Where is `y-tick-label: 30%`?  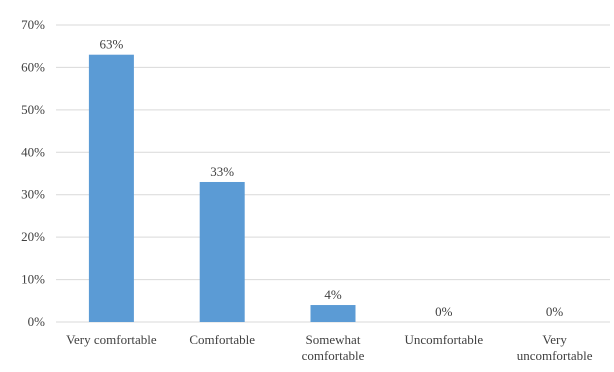 y-tick-label: 30% is located at coordinates (33, 194).